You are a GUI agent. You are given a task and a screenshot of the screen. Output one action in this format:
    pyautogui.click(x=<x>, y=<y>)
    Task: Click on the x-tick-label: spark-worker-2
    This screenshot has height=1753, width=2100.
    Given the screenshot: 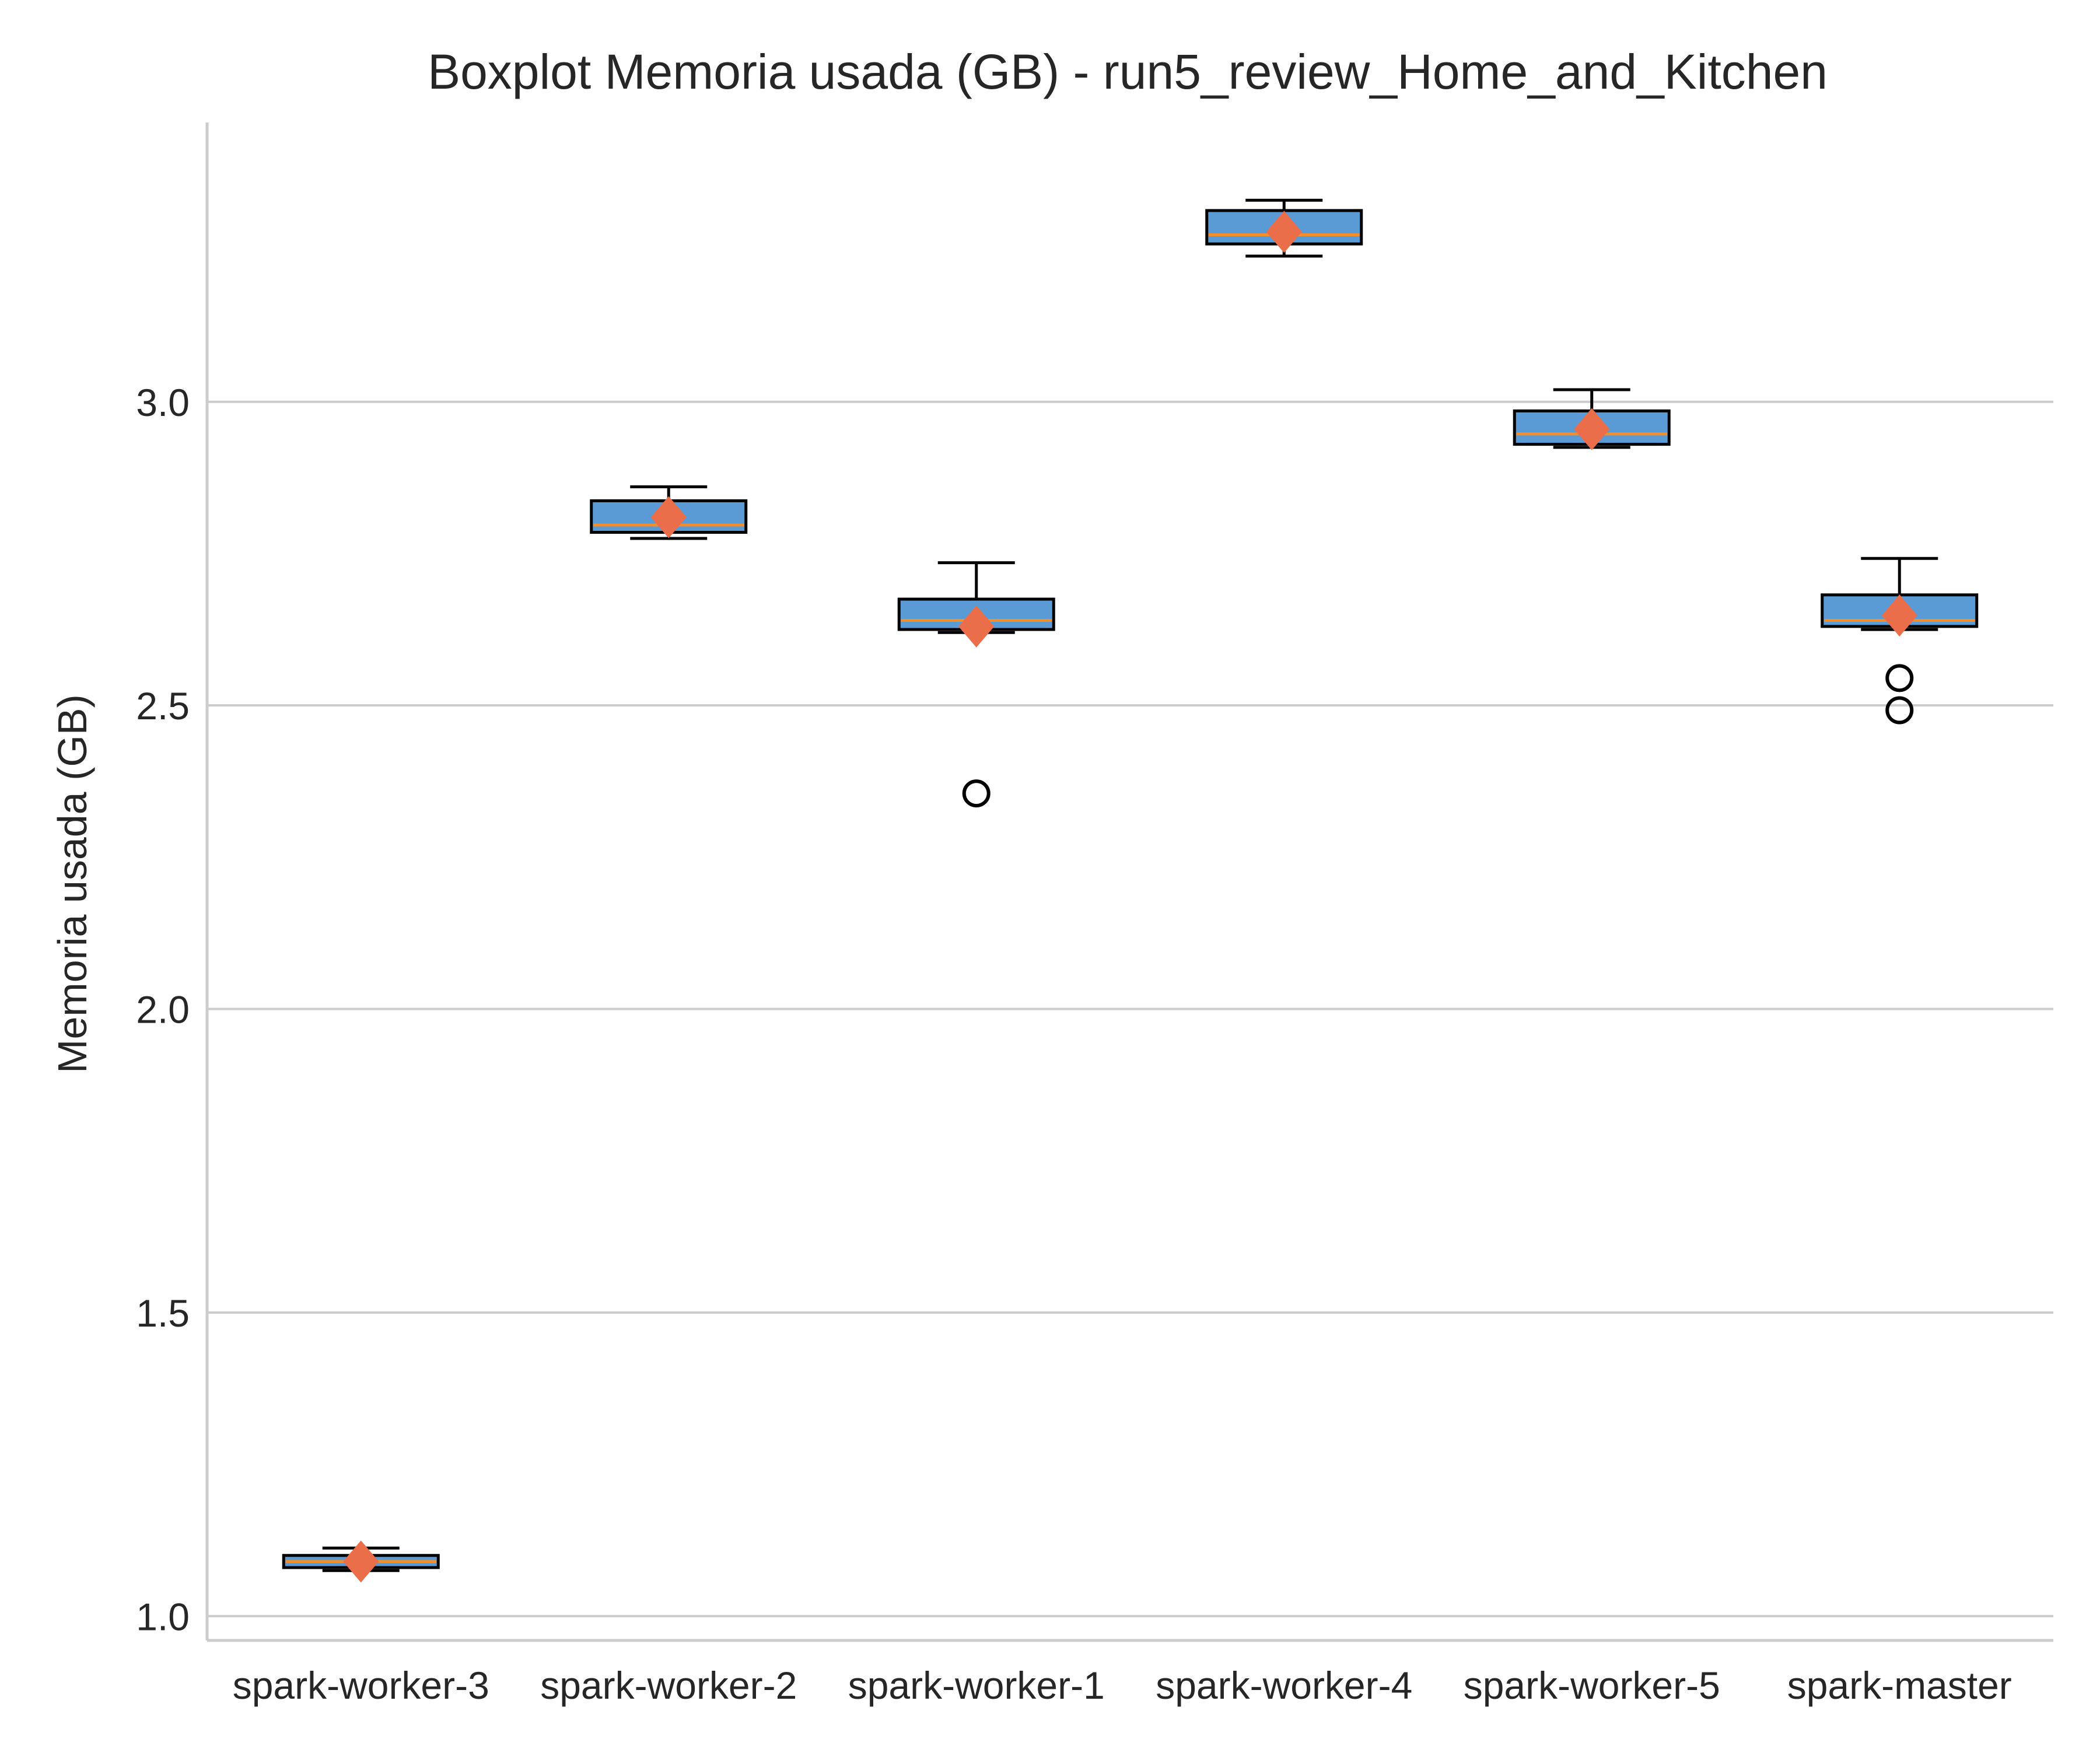 What is the action you would take?
    pyautogui.click(x=668, y=1685)
    